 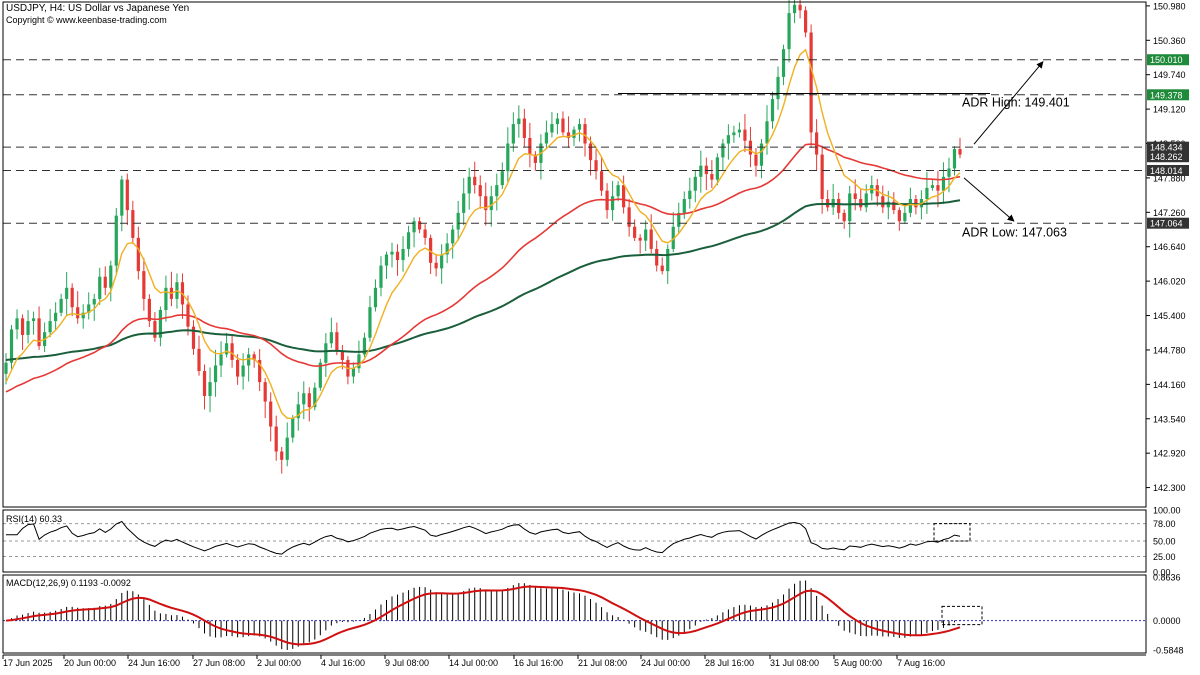 What do you see at coordinates (921, 663) in the screenshot?
I see `time-tick-label: 7 Aug 16:00` at bounding box center [921, 663].